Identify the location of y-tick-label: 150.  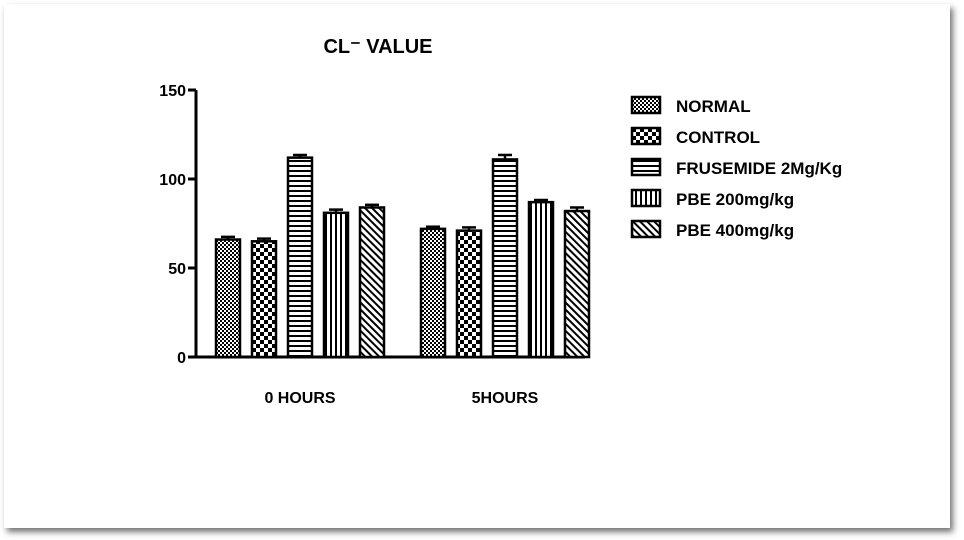
(172, 91).